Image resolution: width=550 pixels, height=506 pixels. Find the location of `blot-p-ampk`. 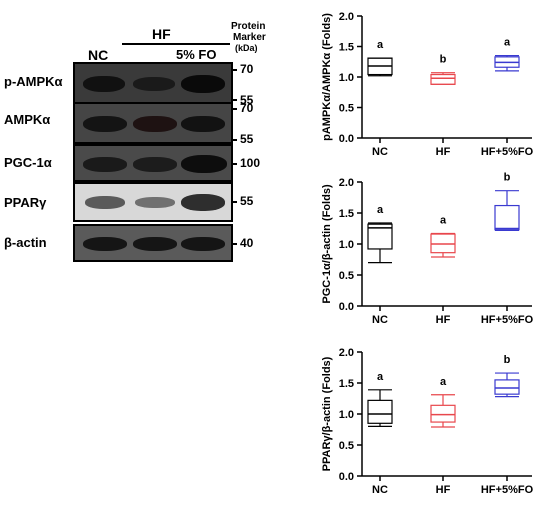

blot-p-ampk is located at coordinates (153, 83).